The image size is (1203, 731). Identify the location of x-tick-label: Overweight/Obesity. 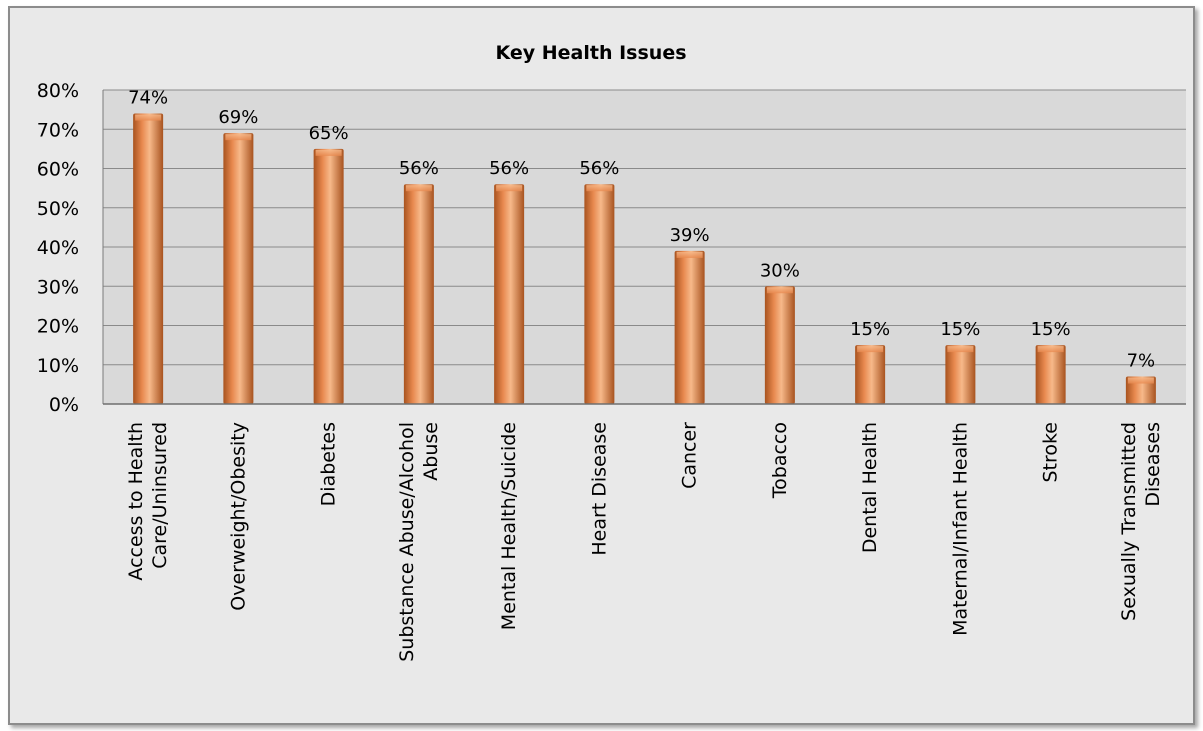
(238, 516).